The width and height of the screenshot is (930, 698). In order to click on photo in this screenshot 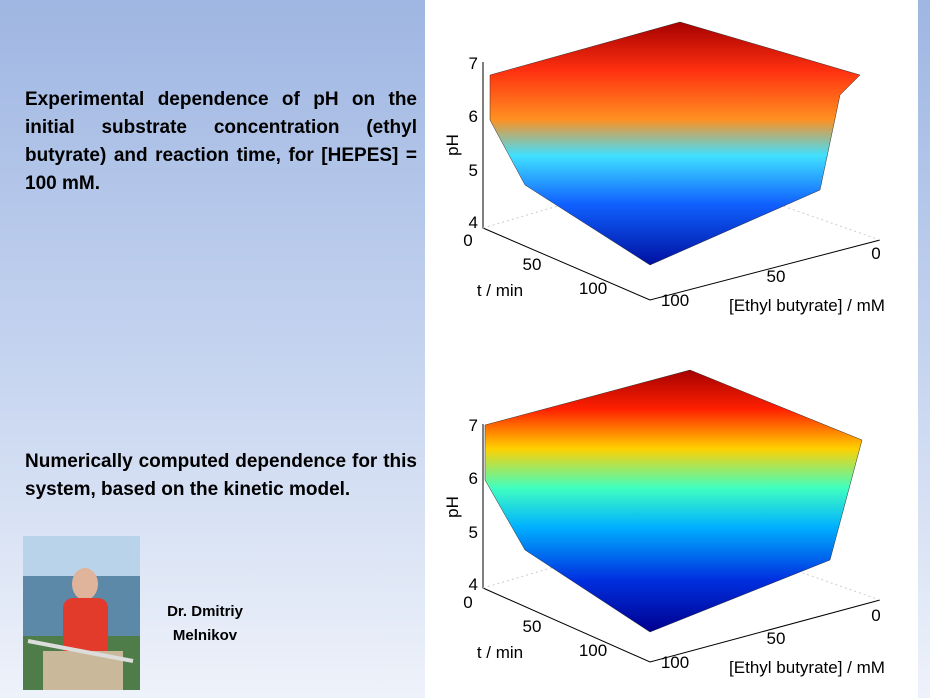, I will do `click(81, 613)`.